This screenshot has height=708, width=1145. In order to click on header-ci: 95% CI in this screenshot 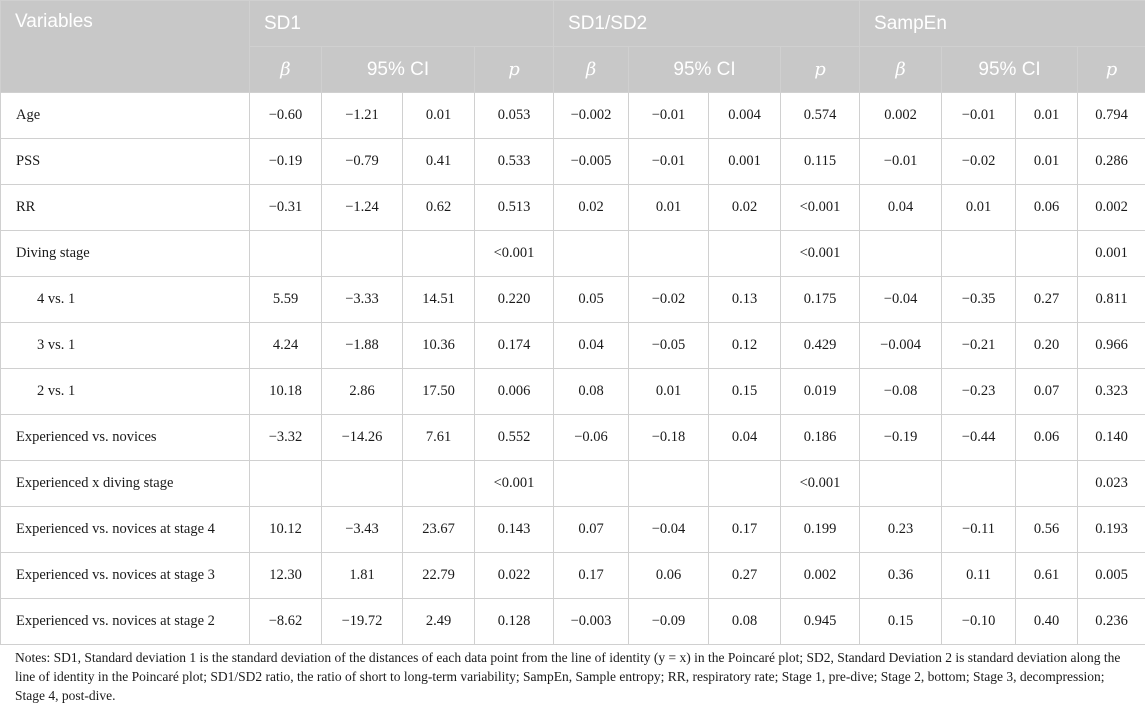, I will do `click(398, 69)`.